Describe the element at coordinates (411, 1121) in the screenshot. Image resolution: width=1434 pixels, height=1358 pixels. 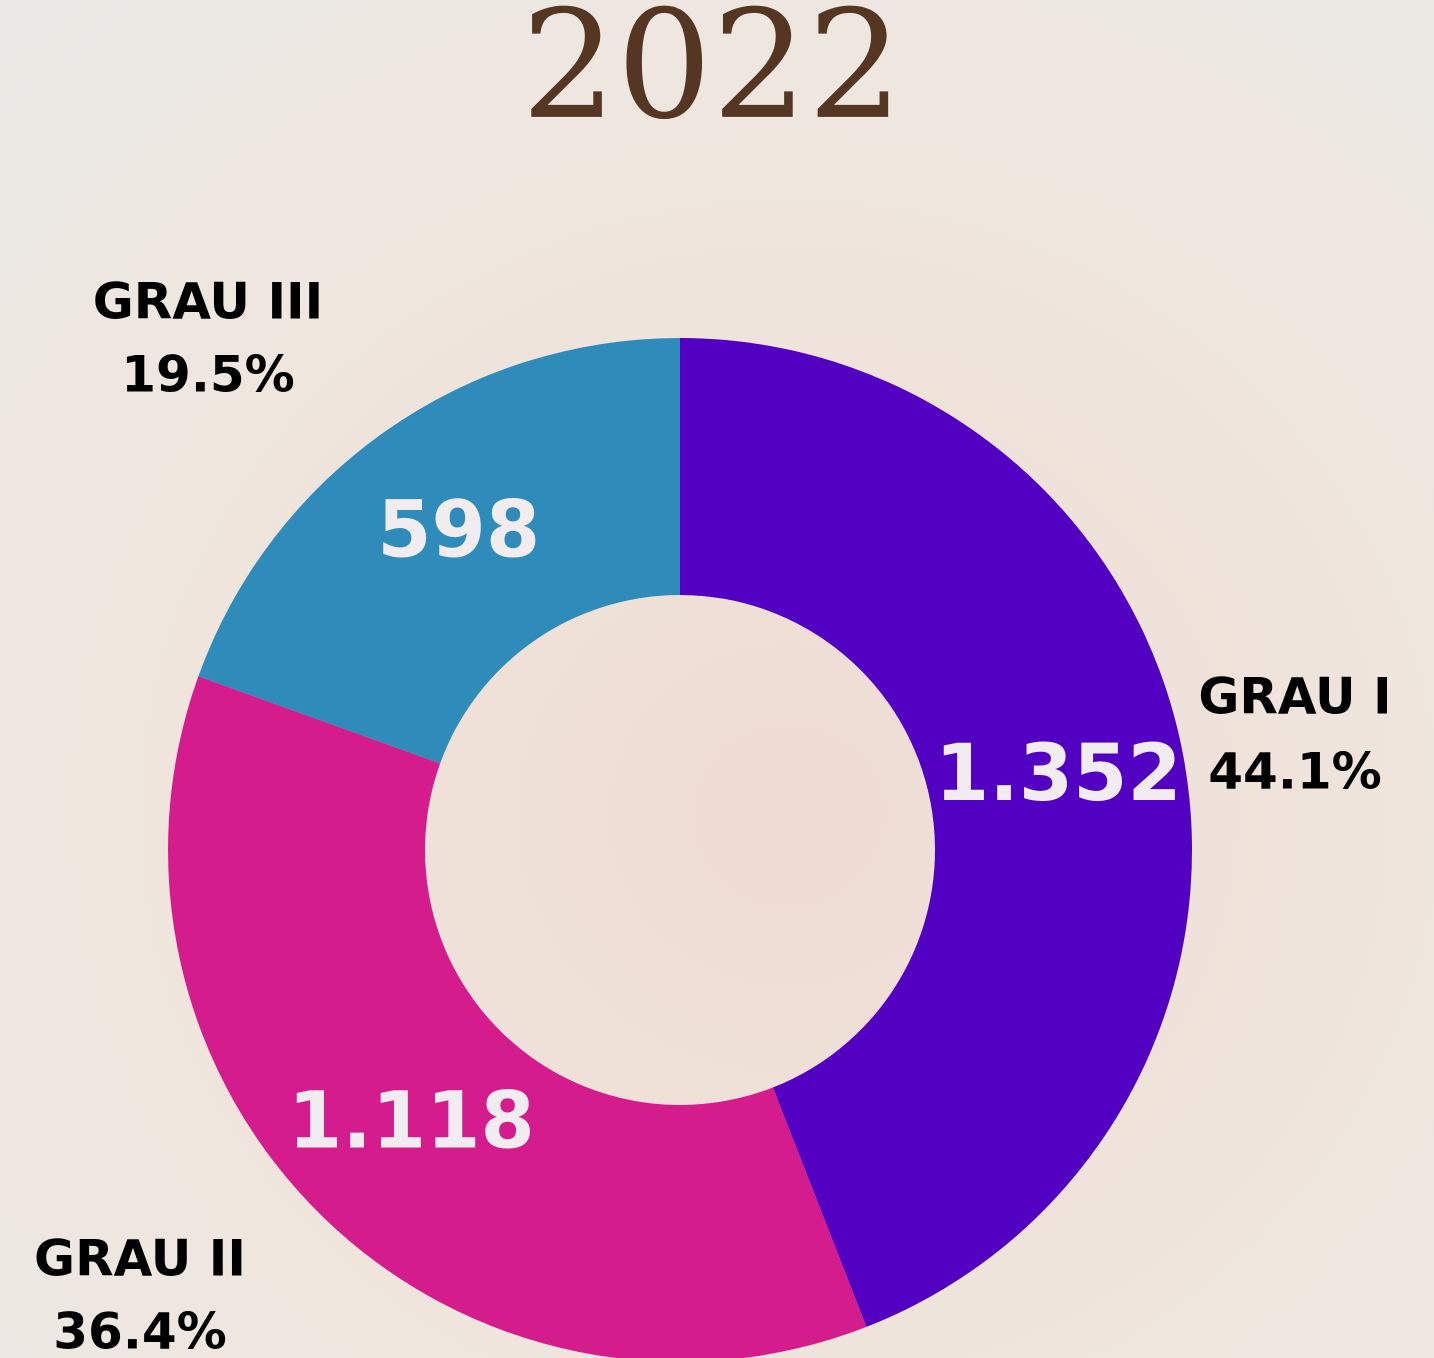
I see `value-label: 1.118` at that location.